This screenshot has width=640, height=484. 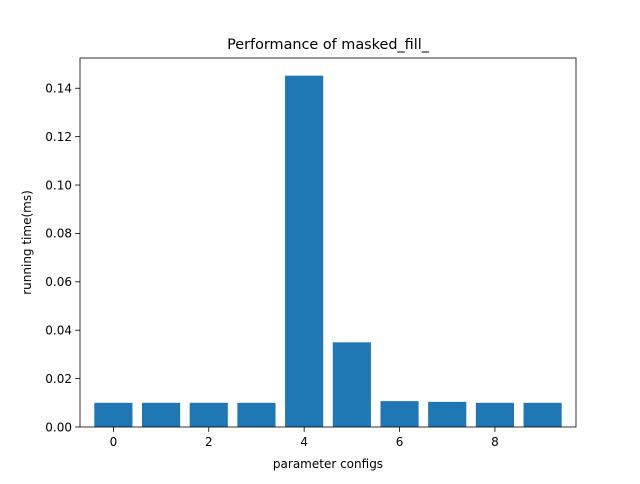 What do you see at coordinates (114, 442) in the screenshot?
I see `x-tick-label: 0` at bounding box center [114, 442].